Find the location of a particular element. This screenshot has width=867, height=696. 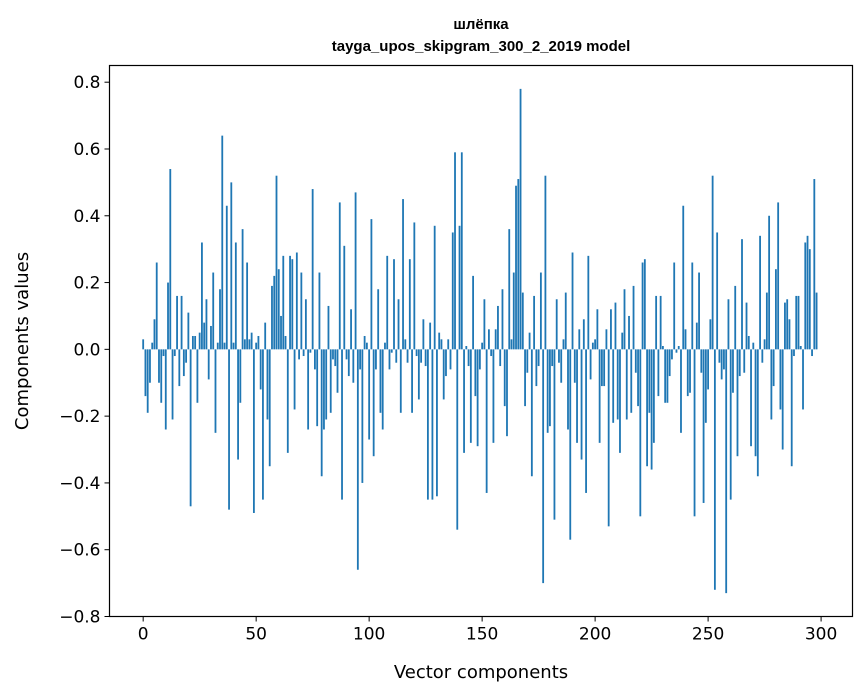

y-tick-label: 0.4 is located at coordinates (86, 217).